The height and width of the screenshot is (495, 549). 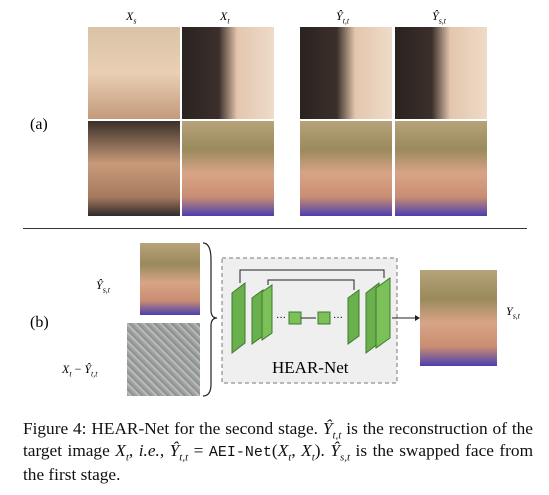 I want to click on residual-image, so click(x=163, y=359).